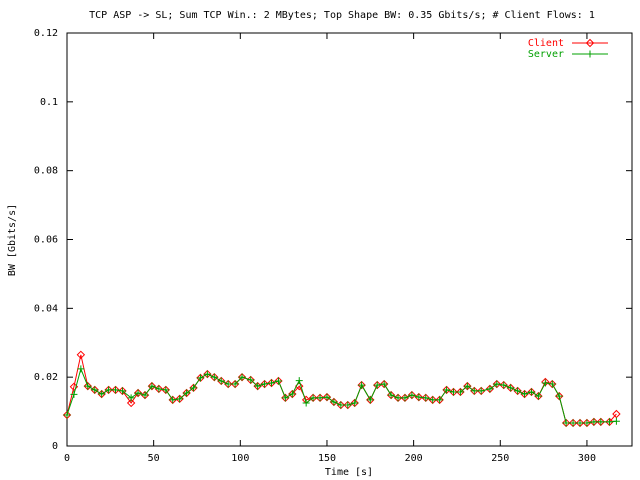 The image size is (640, 480). Describe the element at coordinates (590, 43) in the screenshot. I see `legend-marker` at that location.